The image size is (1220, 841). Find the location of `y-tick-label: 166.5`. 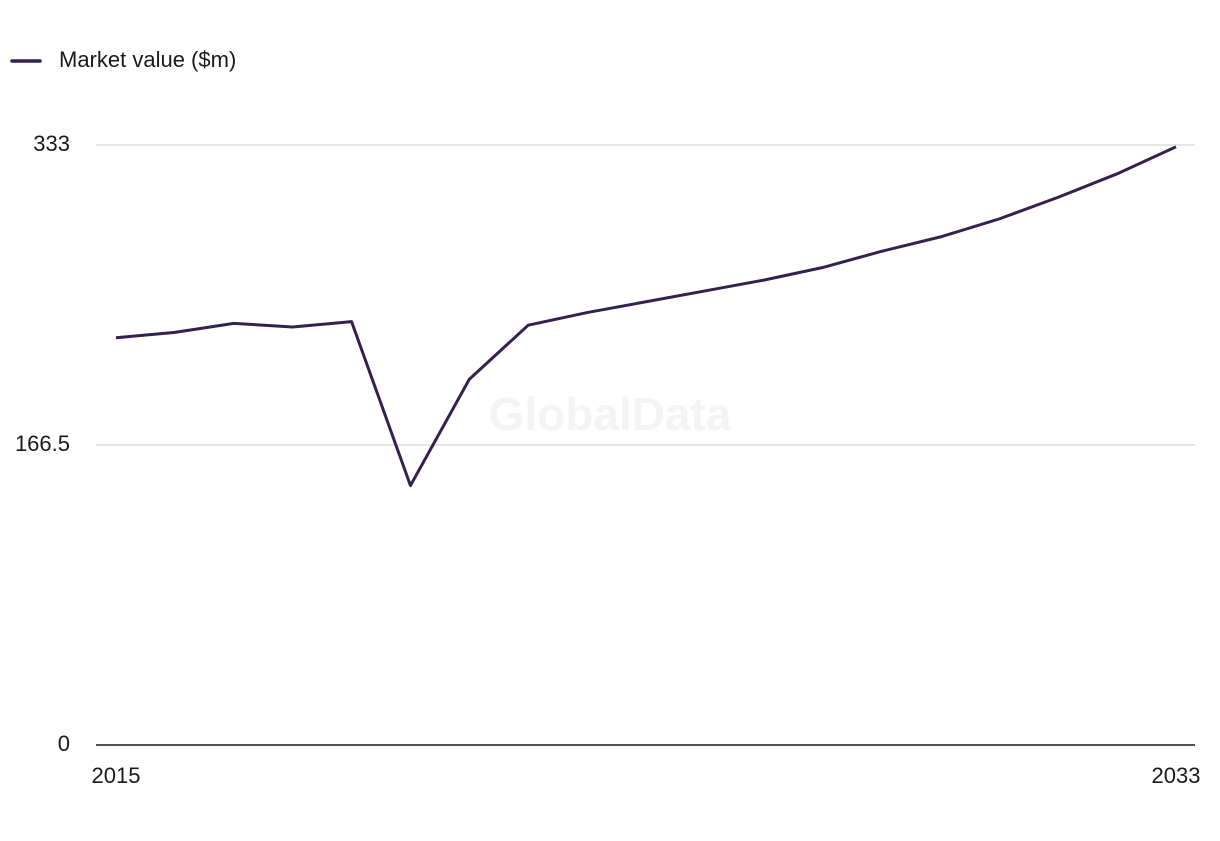

y-tick-label: 166.5 is located at coordinates (42, 443).